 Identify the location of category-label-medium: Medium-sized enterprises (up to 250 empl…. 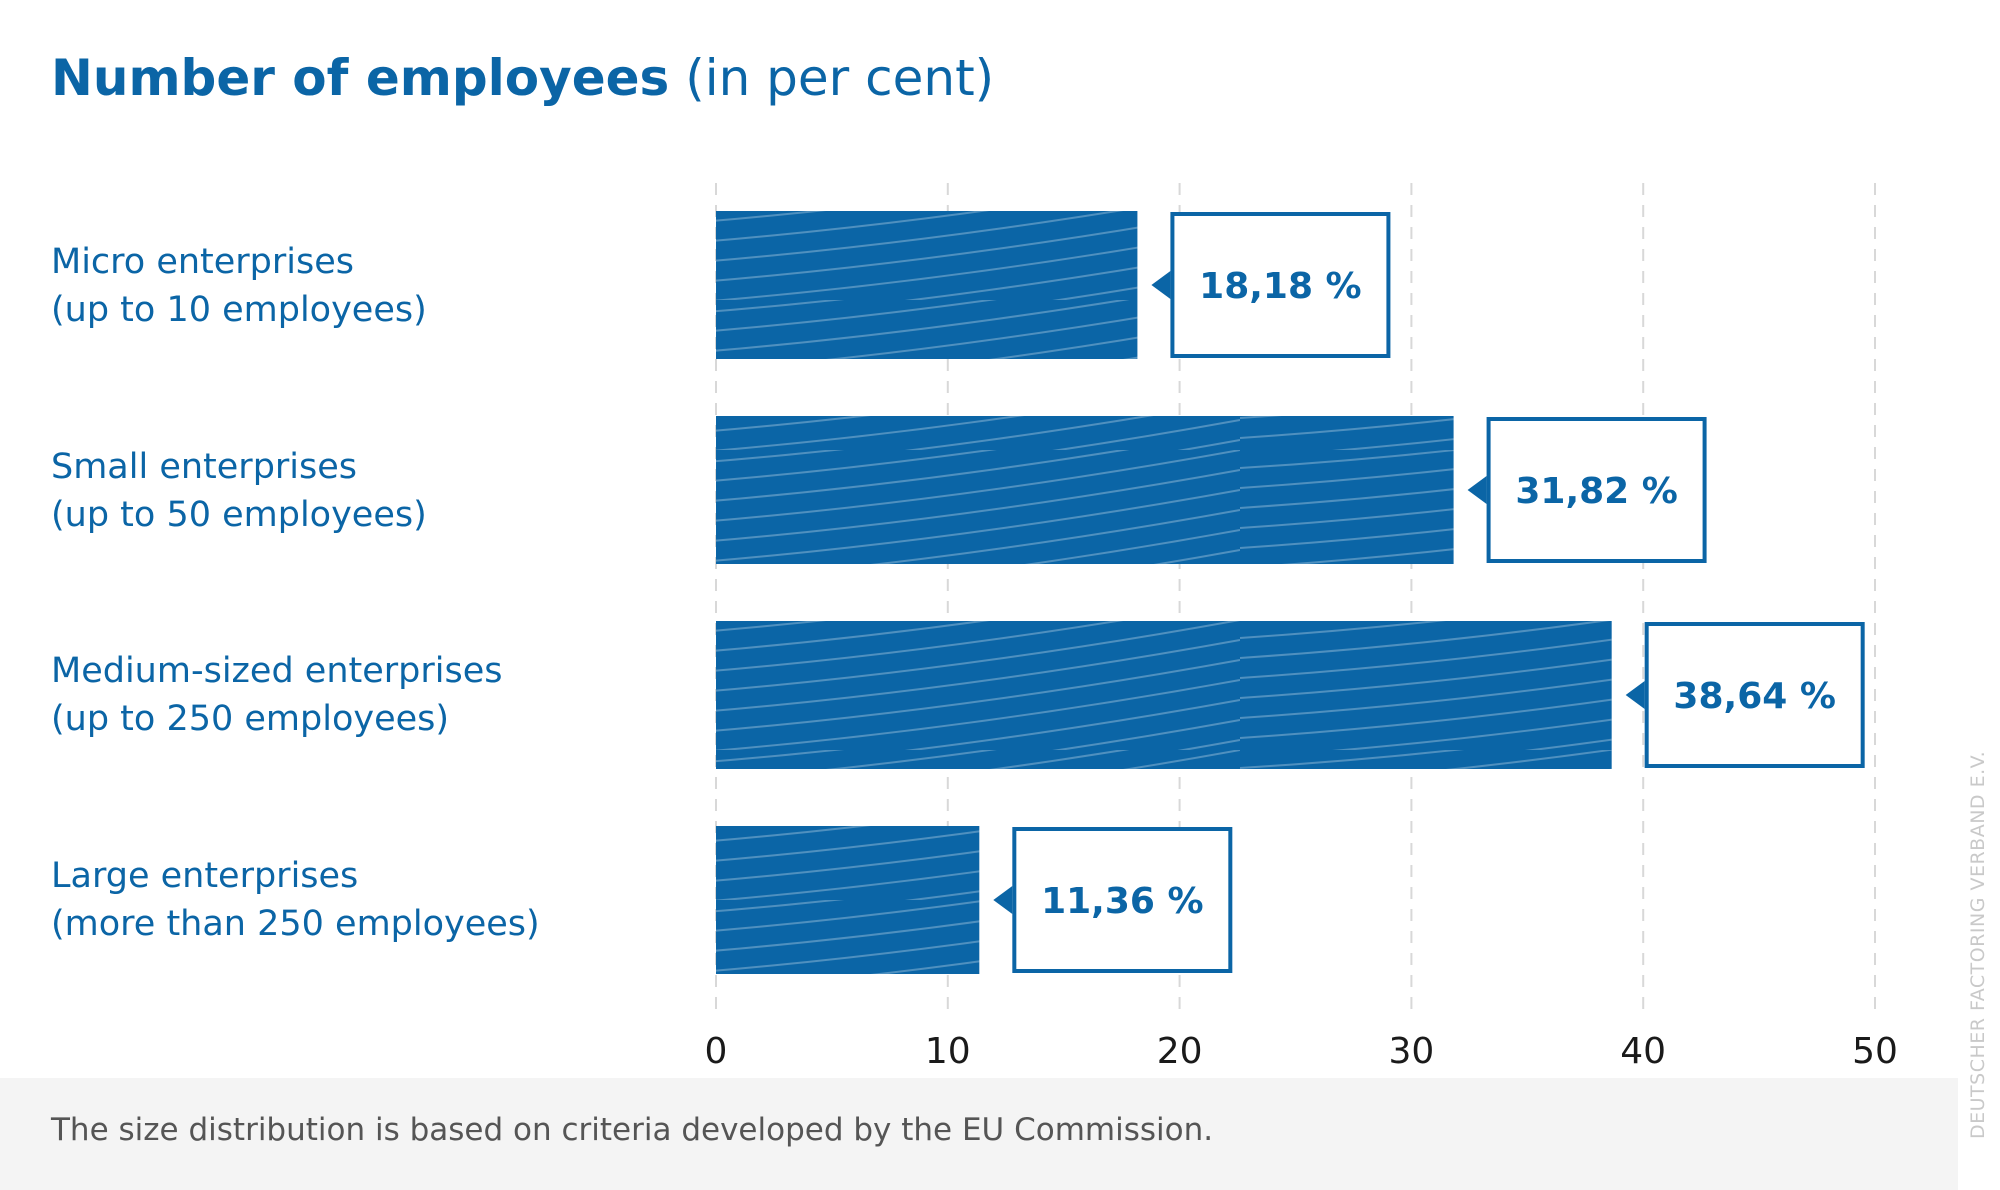
(371, 695).